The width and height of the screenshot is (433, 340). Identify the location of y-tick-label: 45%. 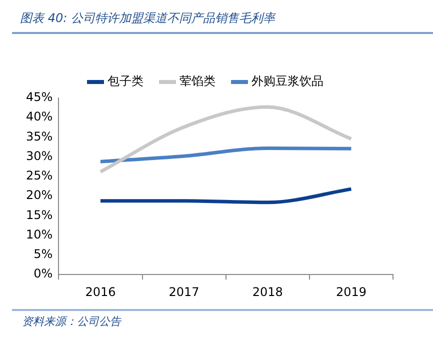
(39, 97).